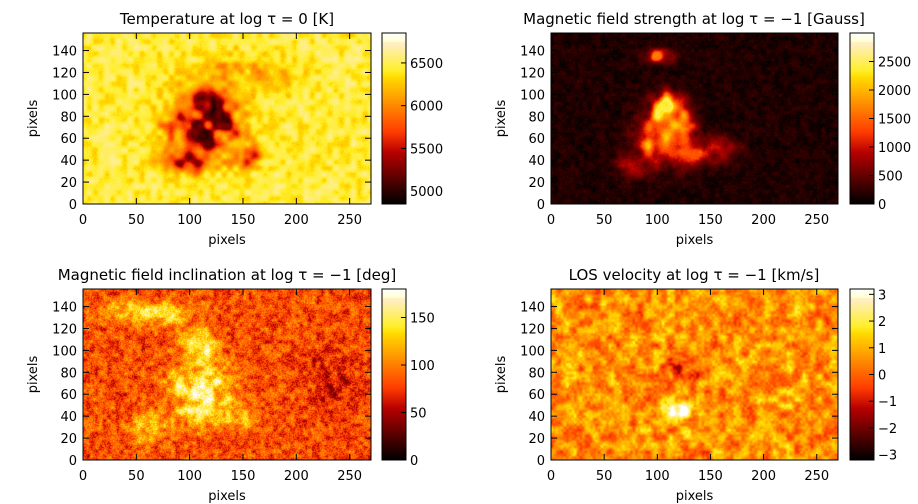 The height and width of the screenshot is (504, 918). Describe the element at coordinates (887, 429) in the screenshot. I see `colorbar-tick-label: −2` at that location.